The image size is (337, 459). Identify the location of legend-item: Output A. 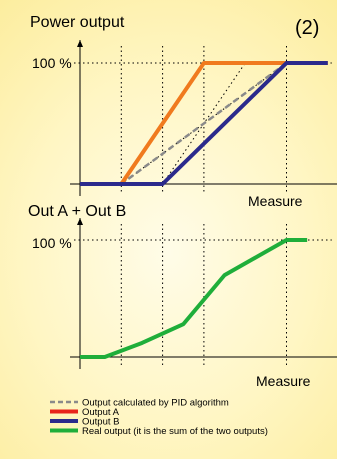
(85, 412).